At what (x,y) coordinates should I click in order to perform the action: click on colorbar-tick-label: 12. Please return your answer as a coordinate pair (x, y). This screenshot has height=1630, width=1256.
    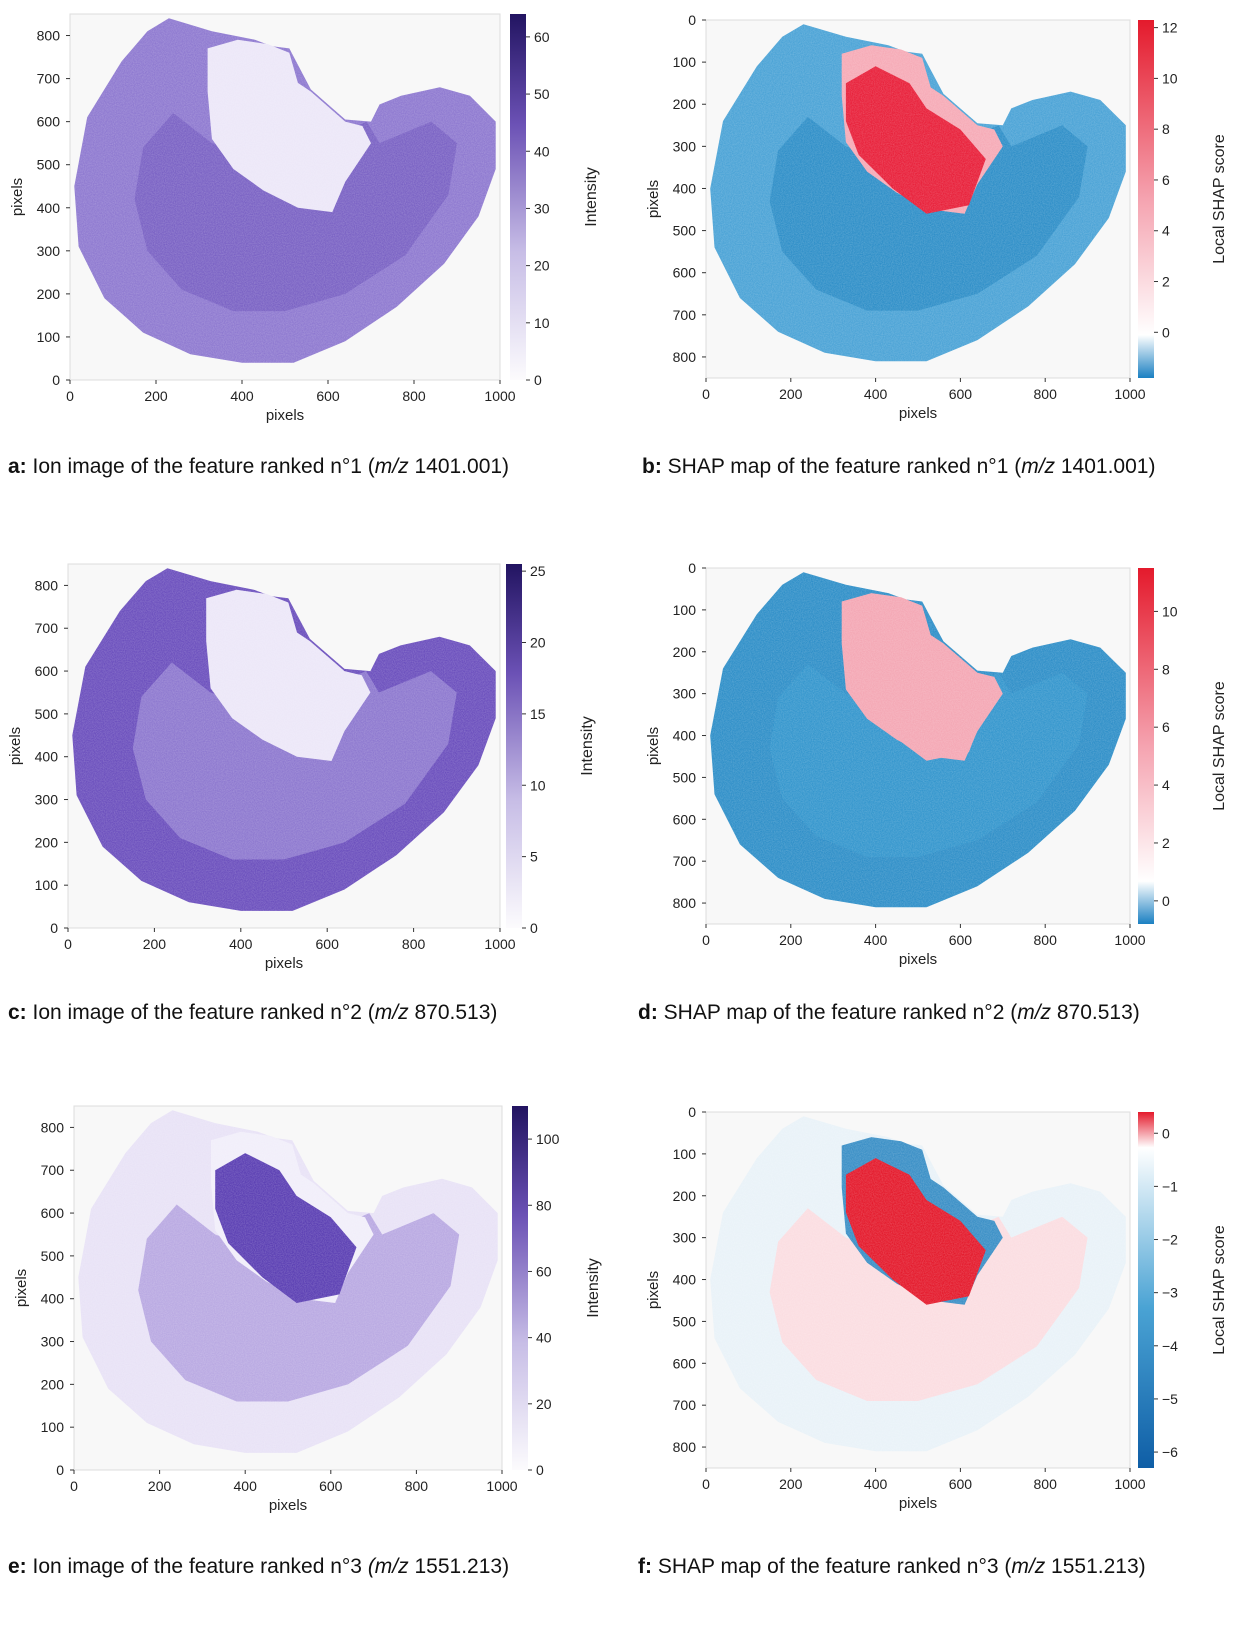
    Looking at the image, I should click on (1170, 28).